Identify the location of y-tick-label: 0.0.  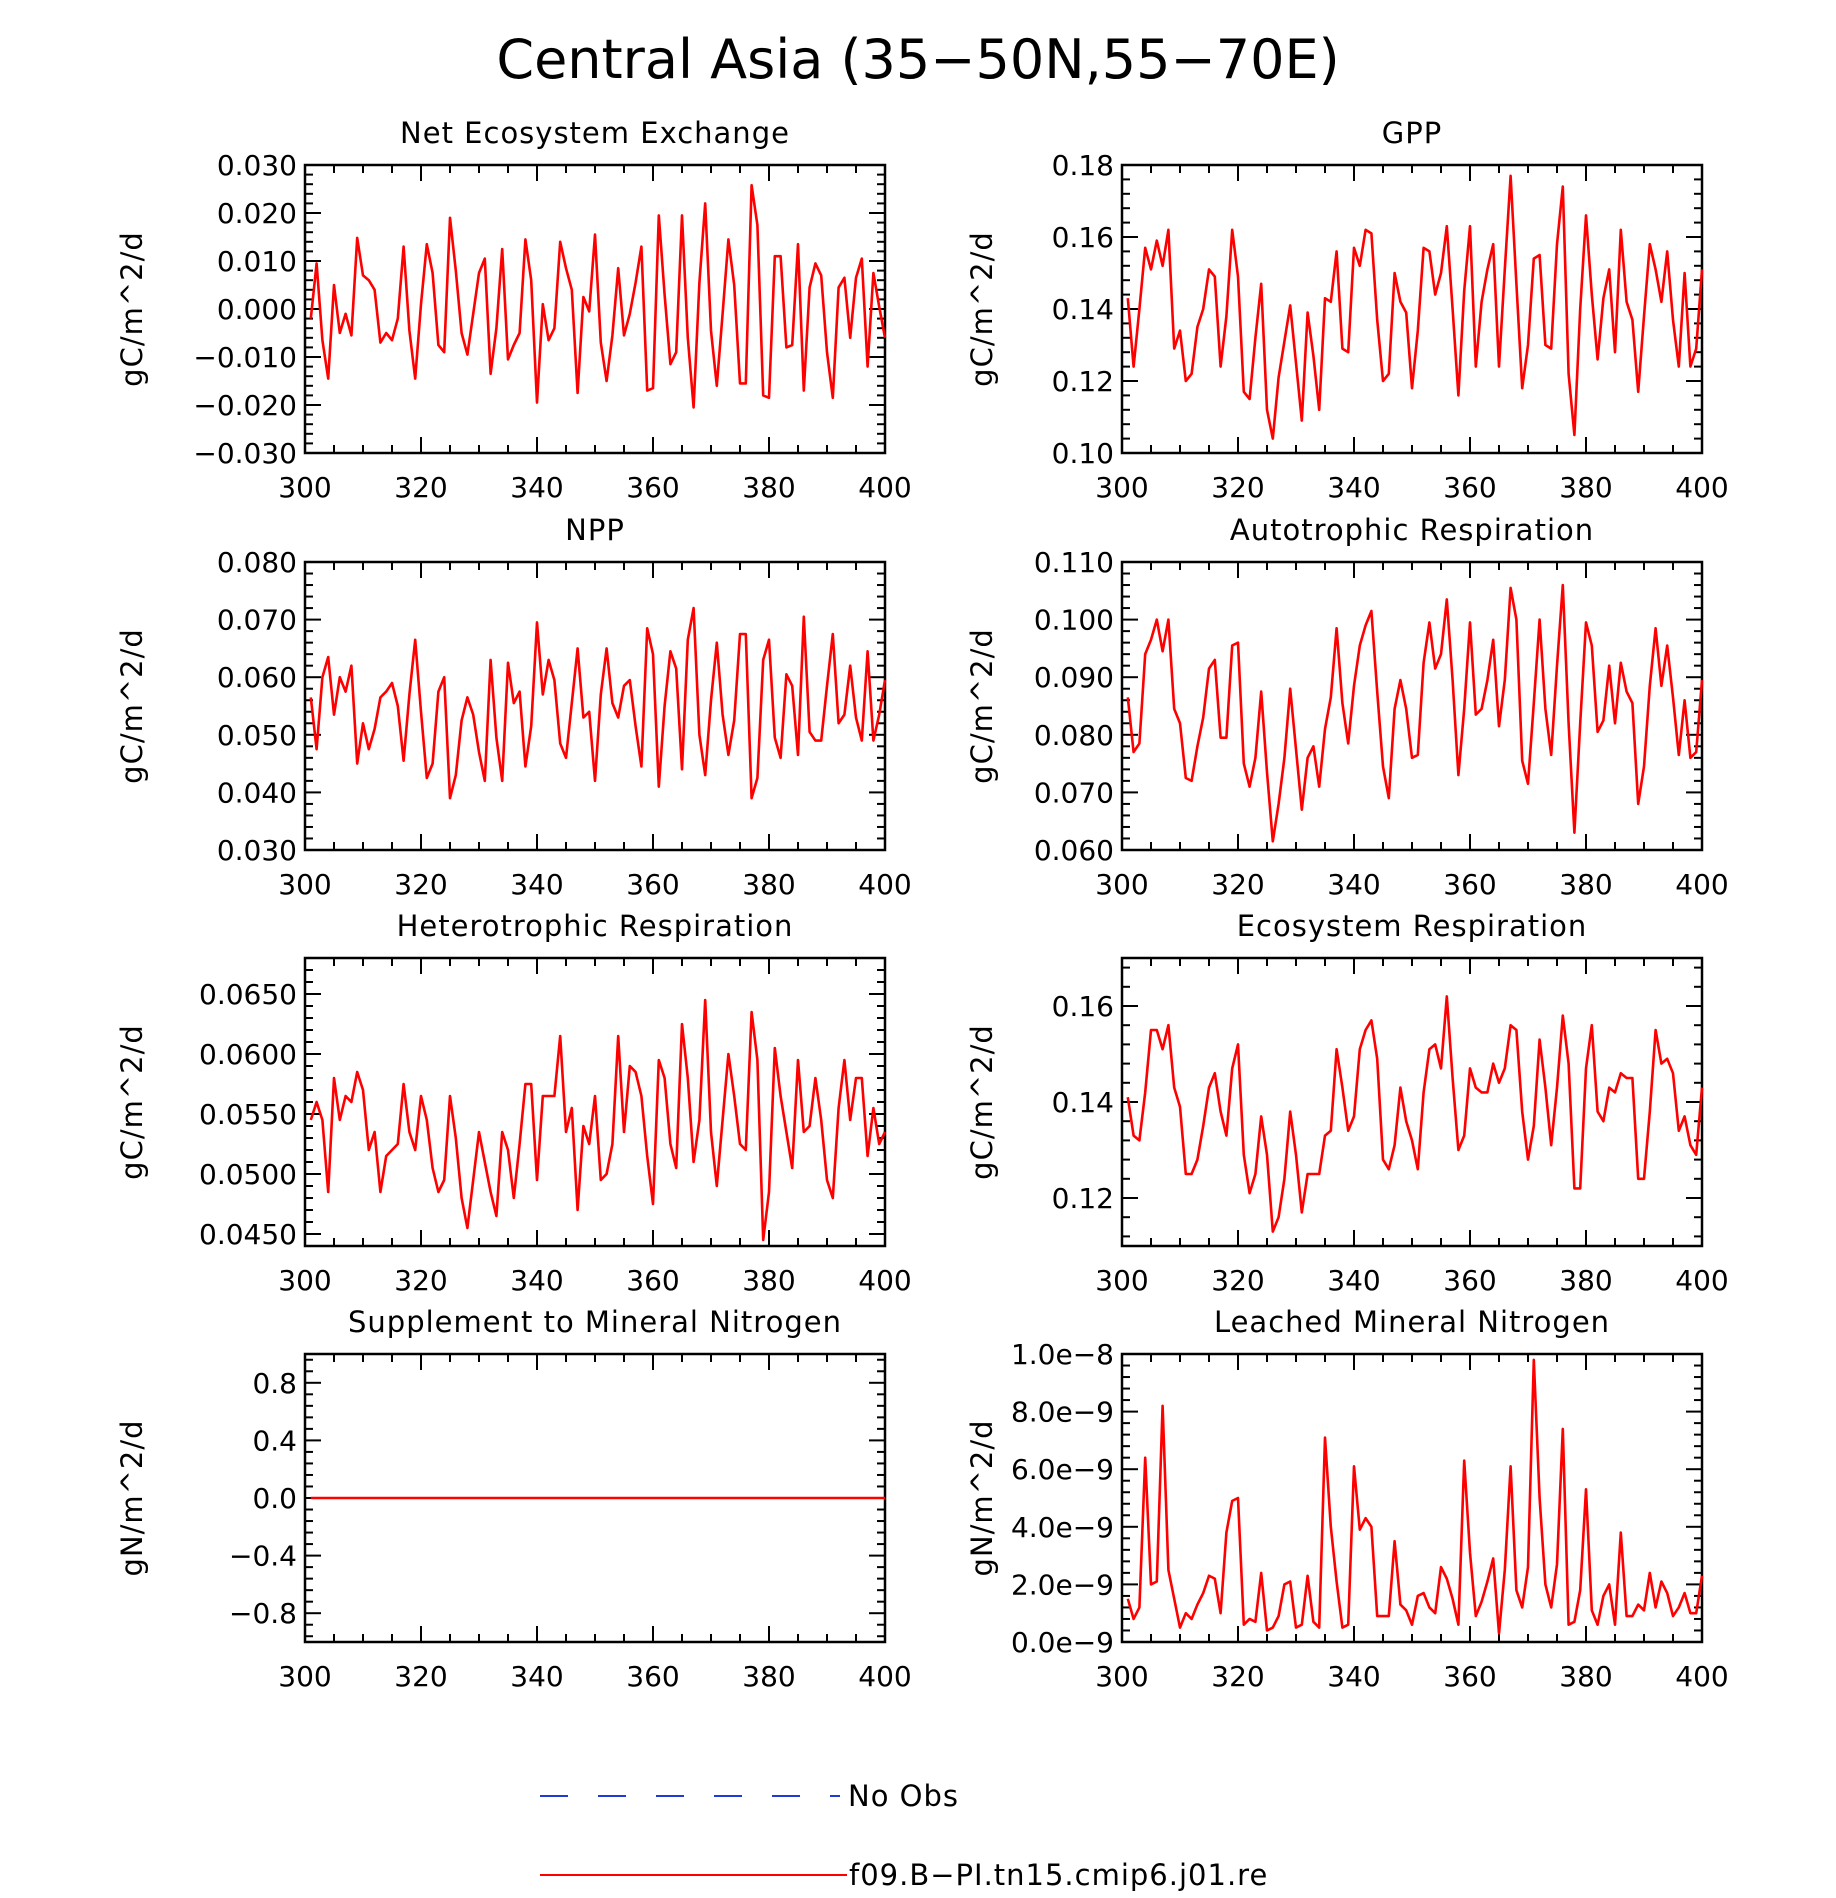
(274, 1498).